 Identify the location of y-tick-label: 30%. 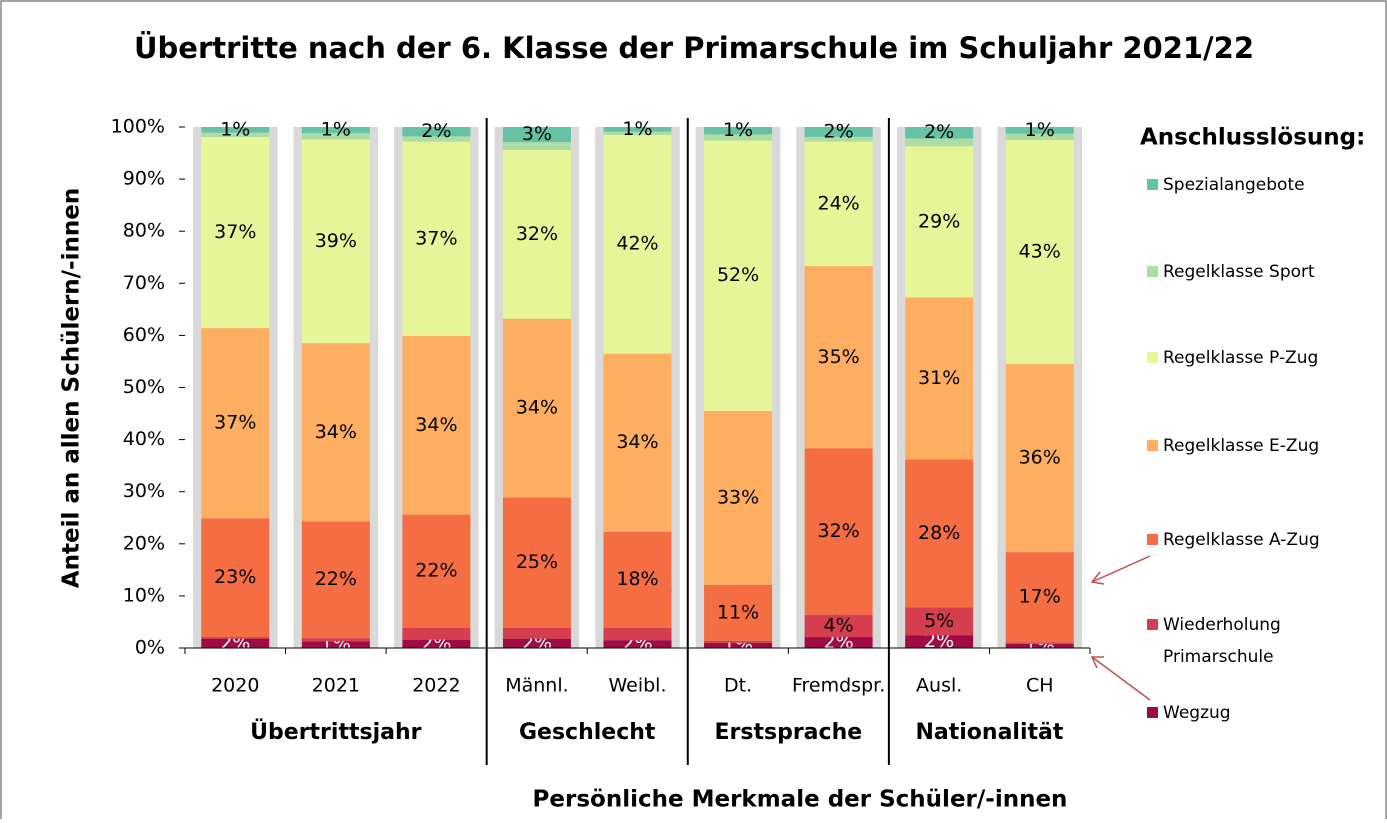
(144, 491).